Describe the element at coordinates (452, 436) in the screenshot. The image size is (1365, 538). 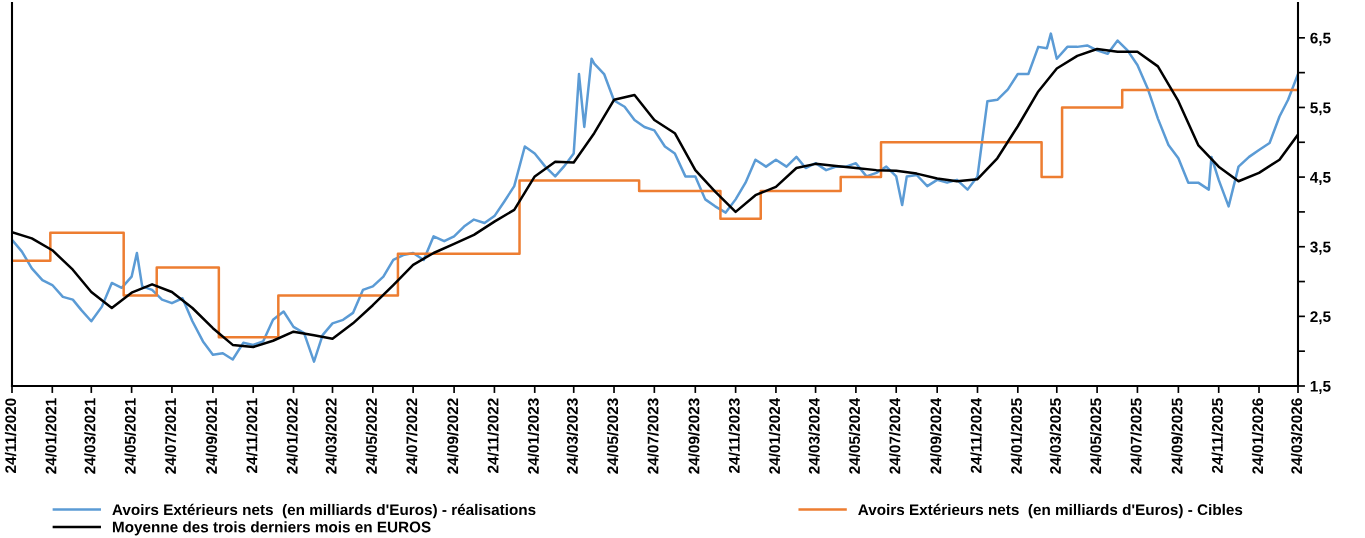
I see `x-tick-label: 24/09/2022` at that location.